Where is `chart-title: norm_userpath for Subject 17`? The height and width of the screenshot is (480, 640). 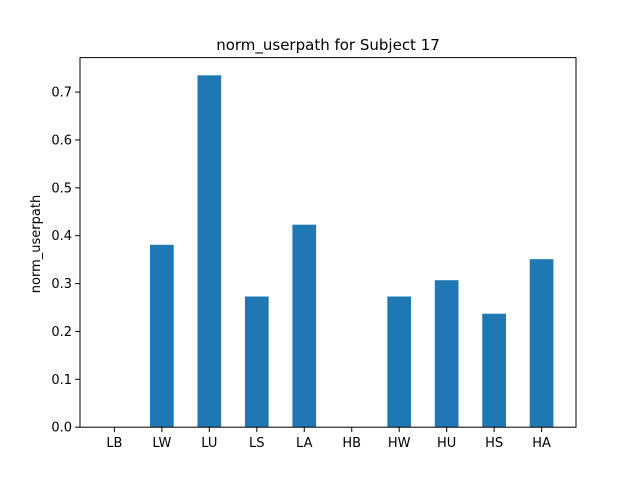
chart-title: norm_userpath for Subject 17 is located at coordinates (328, 45).